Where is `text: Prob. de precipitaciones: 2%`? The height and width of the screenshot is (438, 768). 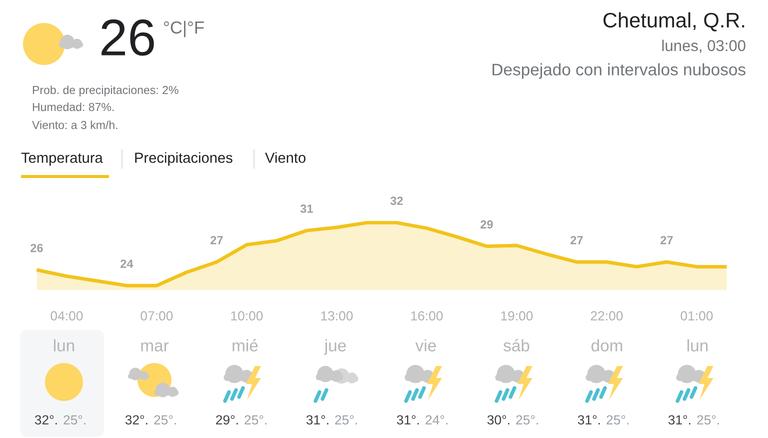
text: Prob. de precipitaciones: 2% is located at coordinates (105, 91).